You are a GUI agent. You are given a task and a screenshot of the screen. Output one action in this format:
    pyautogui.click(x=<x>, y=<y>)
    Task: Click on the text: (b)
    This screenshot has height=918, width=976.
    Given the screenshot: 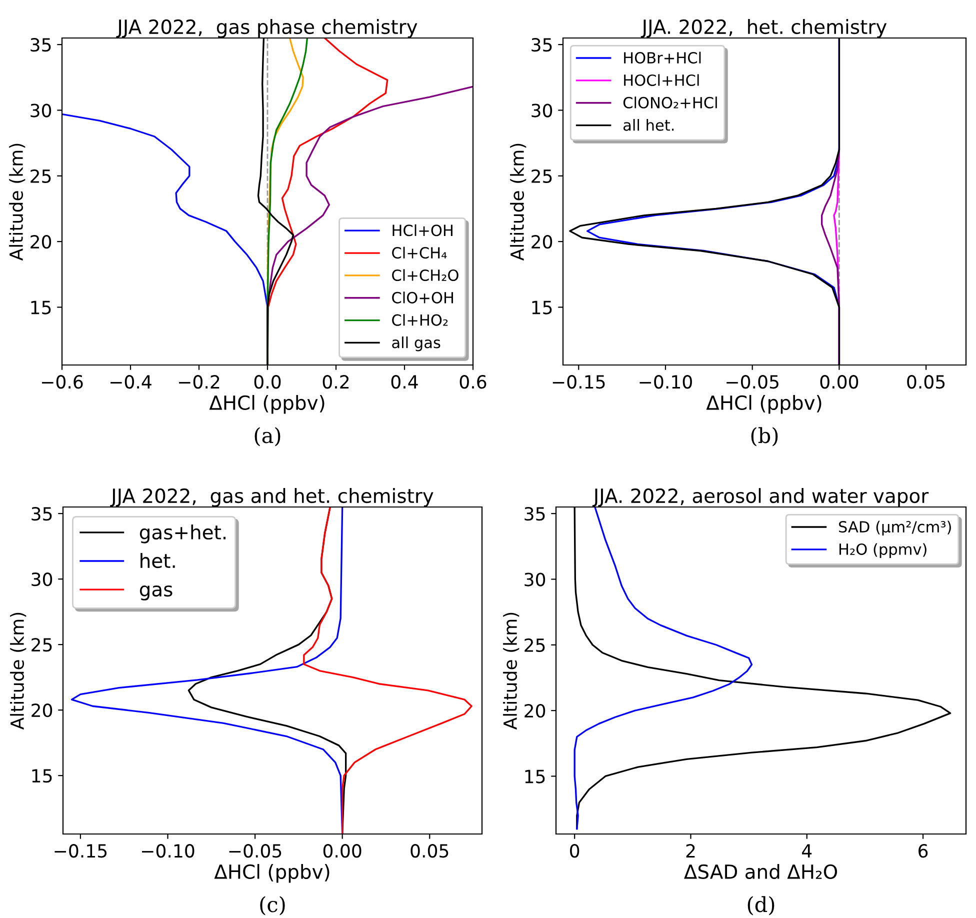 What is the action you would take?
    pyautogui.click(x=764, y=436)
    